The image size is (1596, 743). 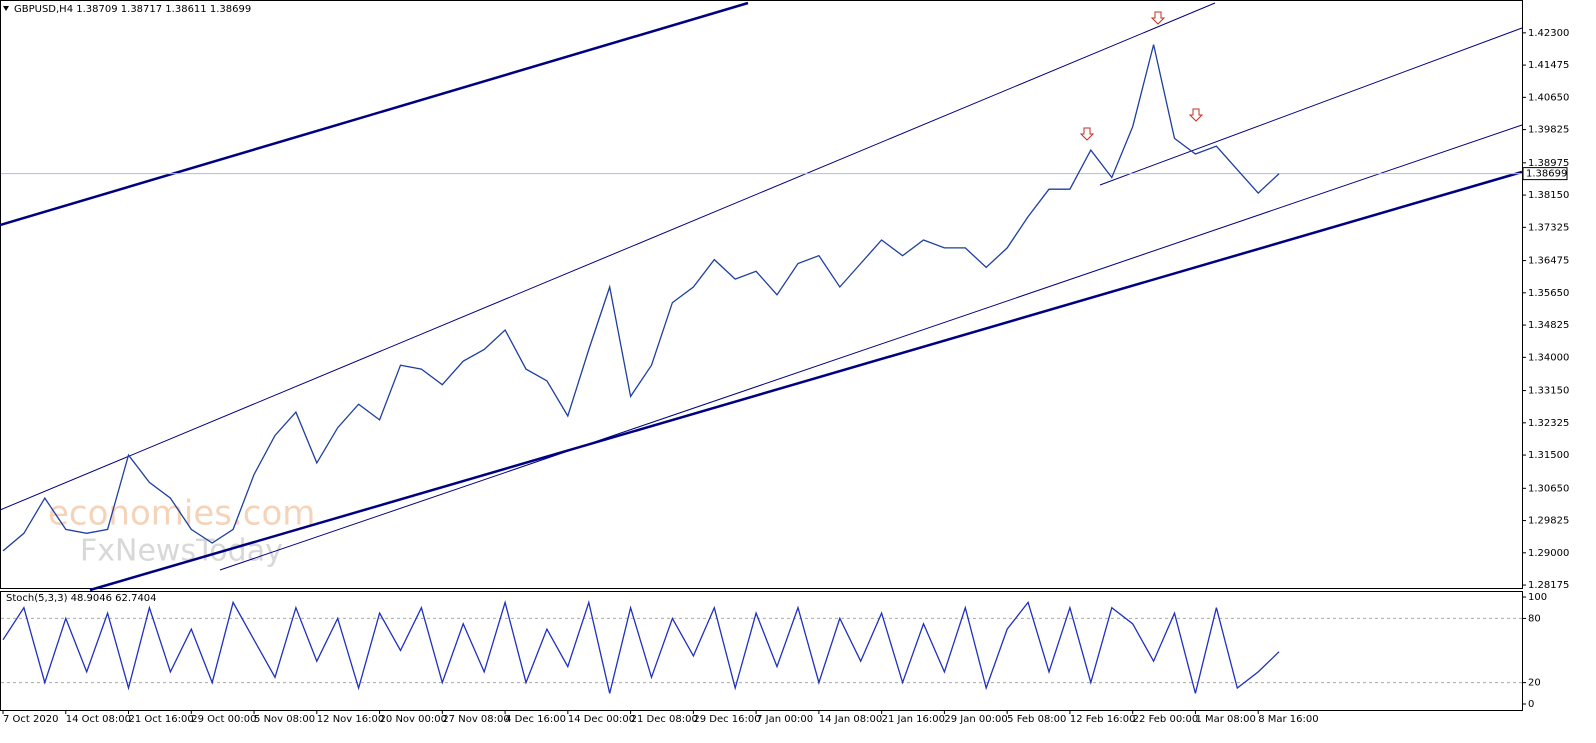 I want to click on y-tick-label: 1.38150, so click(x=1548, y=195).